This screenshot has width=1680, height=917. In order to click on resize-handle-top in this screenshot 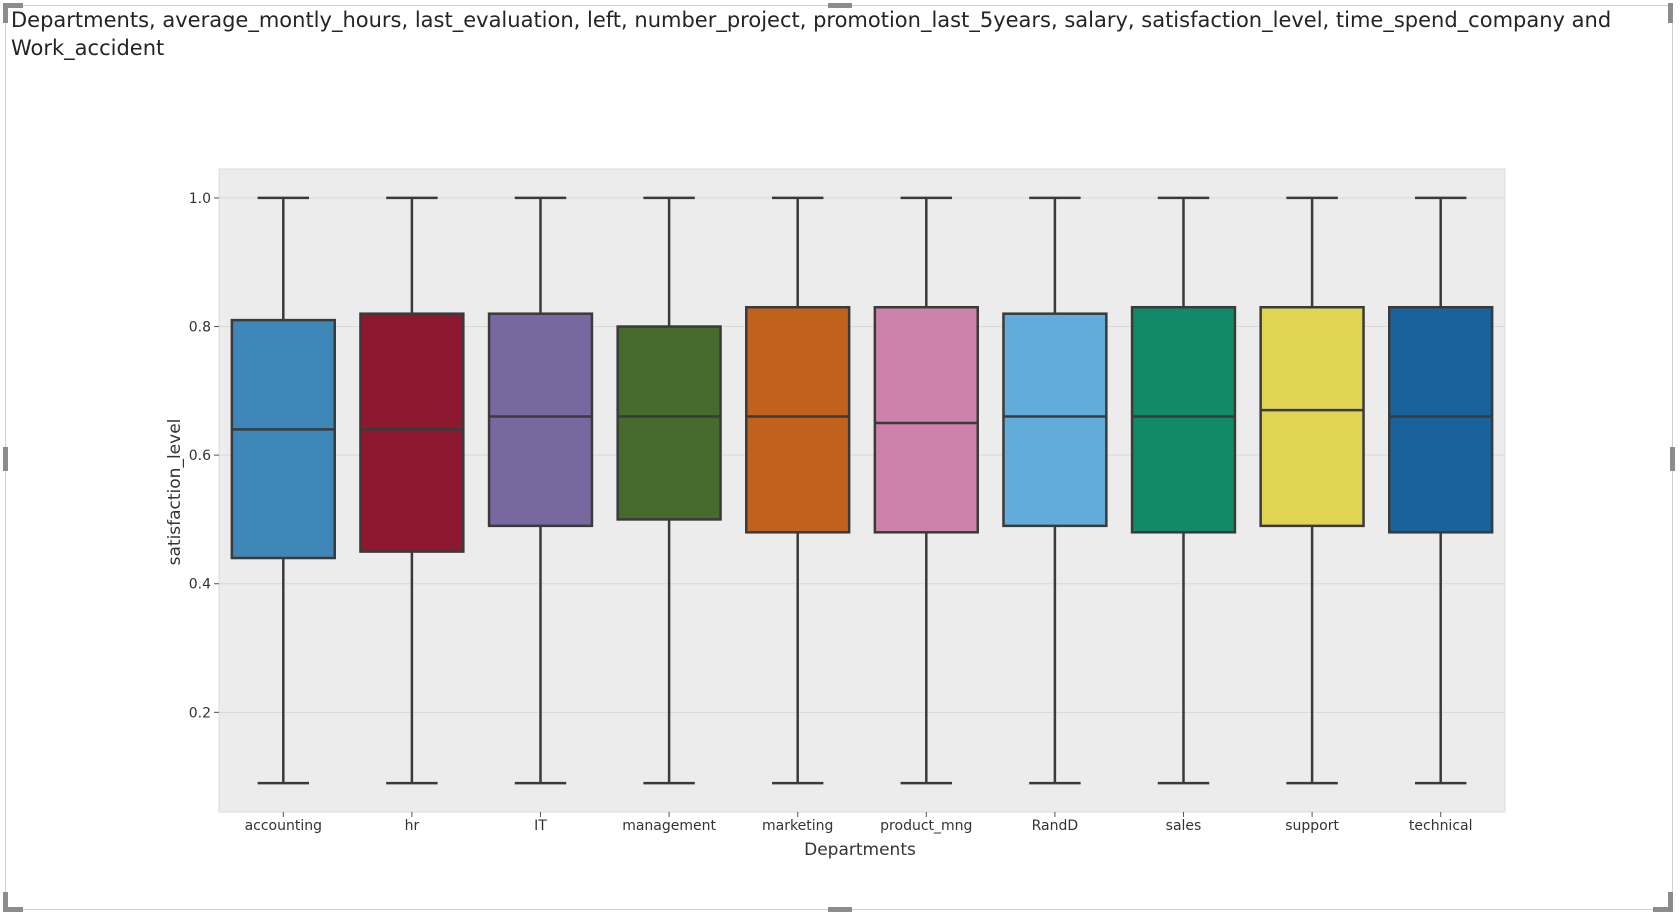, I will do `click(840, 5)`.